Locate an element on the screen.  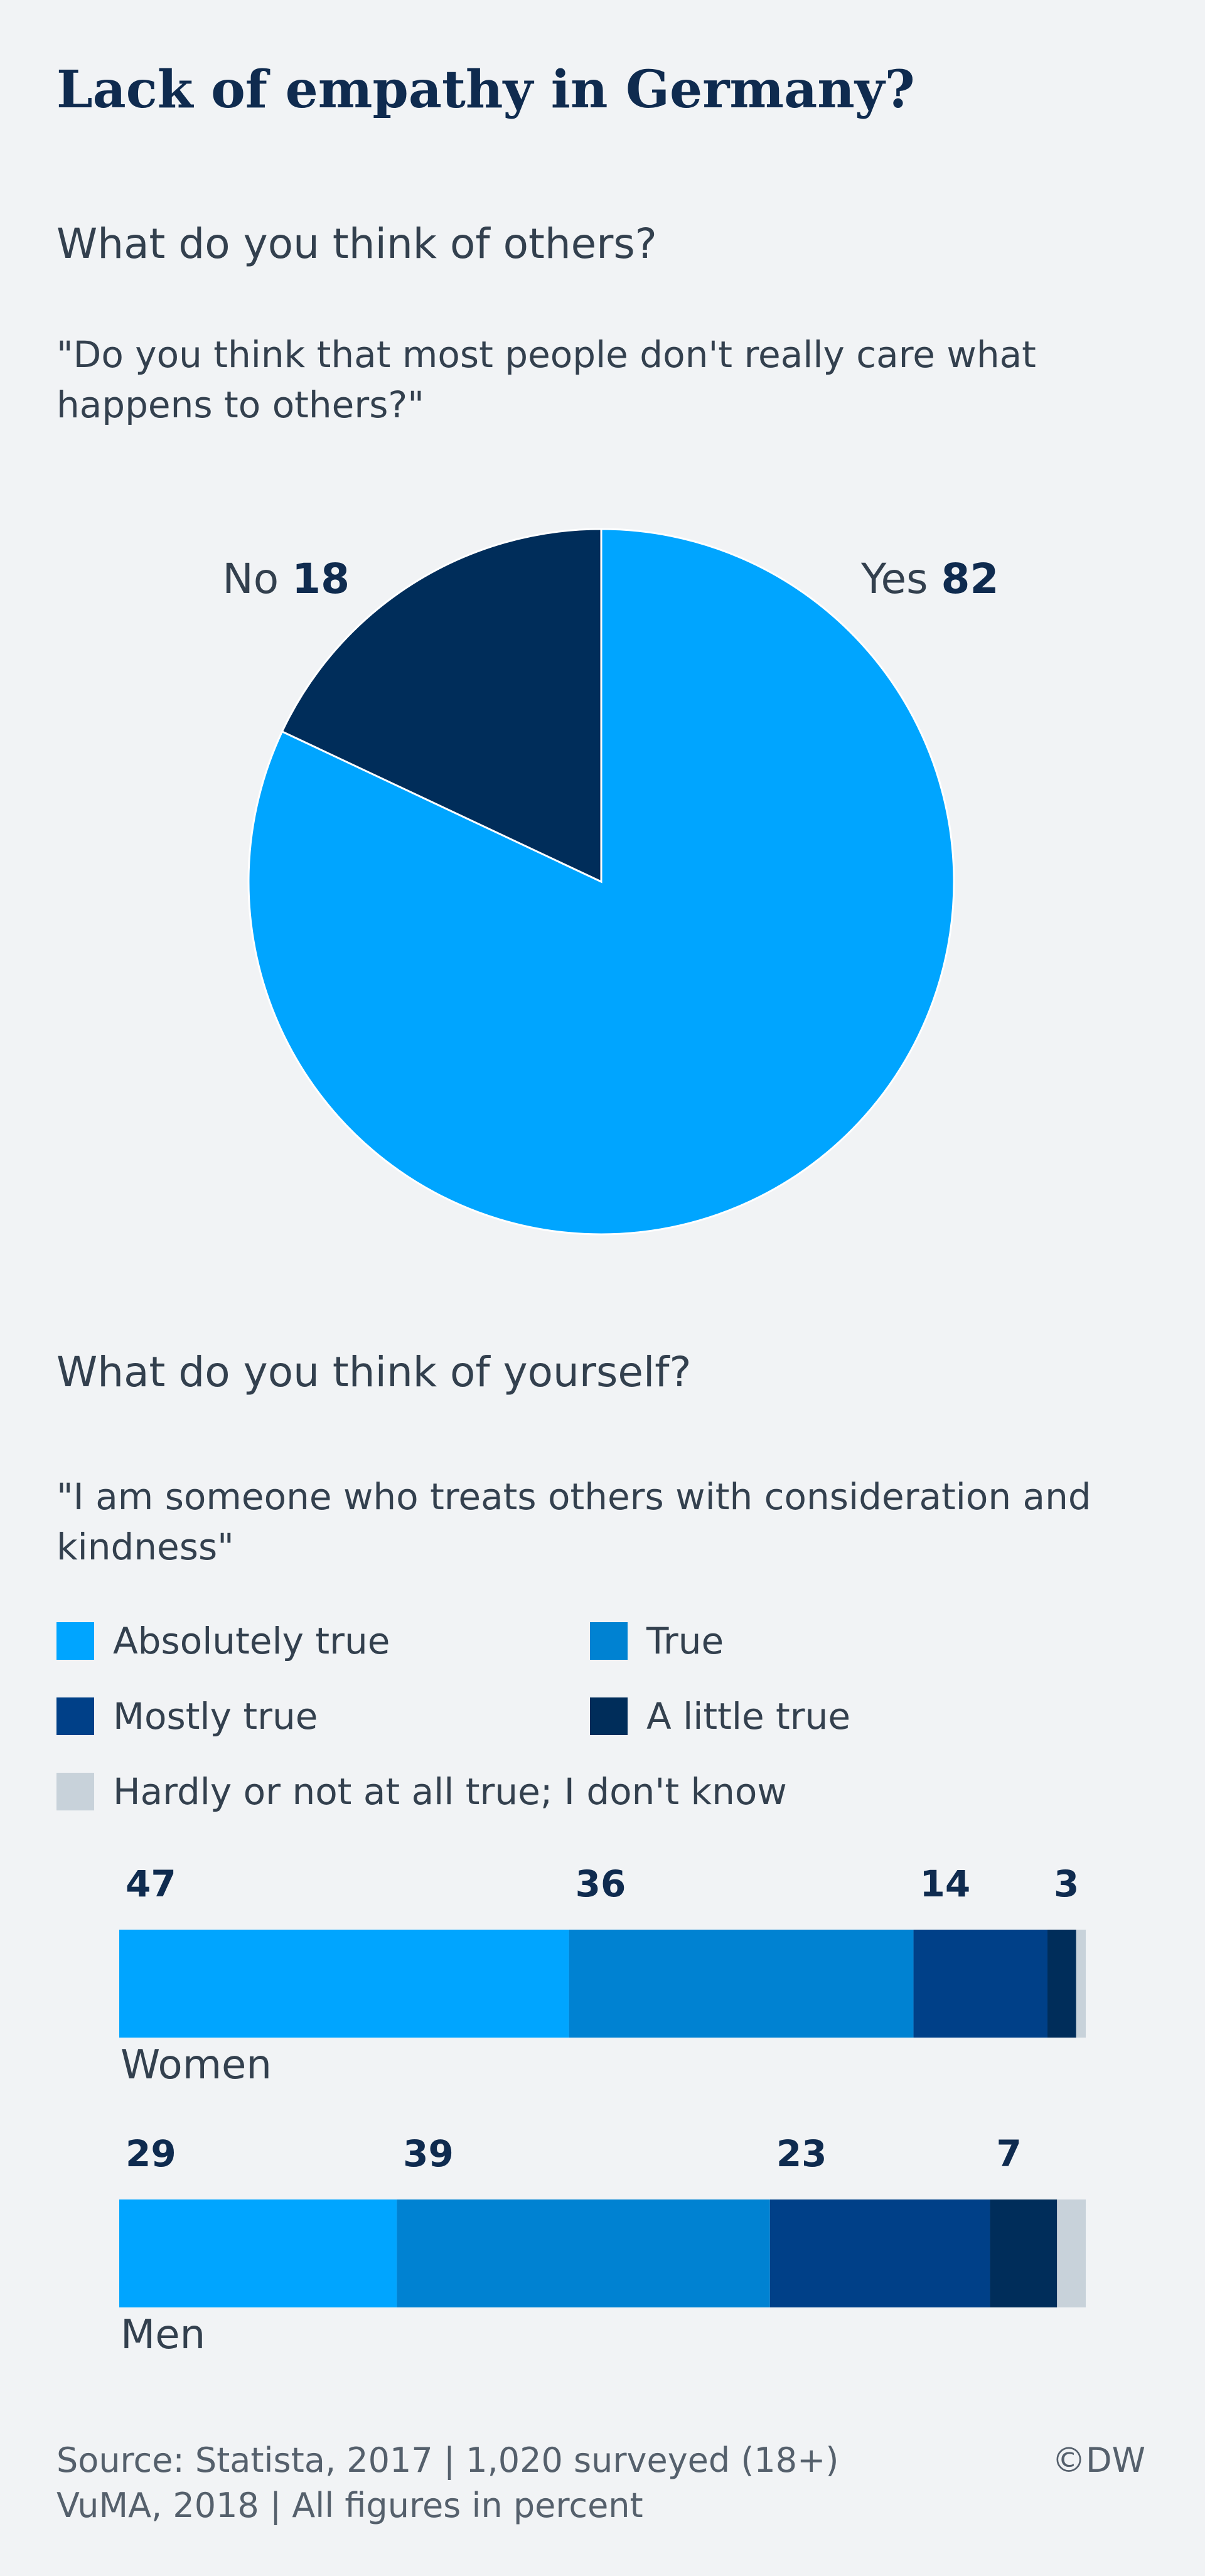
pie-label-no: No 18 is located at coordinates (286, 579).